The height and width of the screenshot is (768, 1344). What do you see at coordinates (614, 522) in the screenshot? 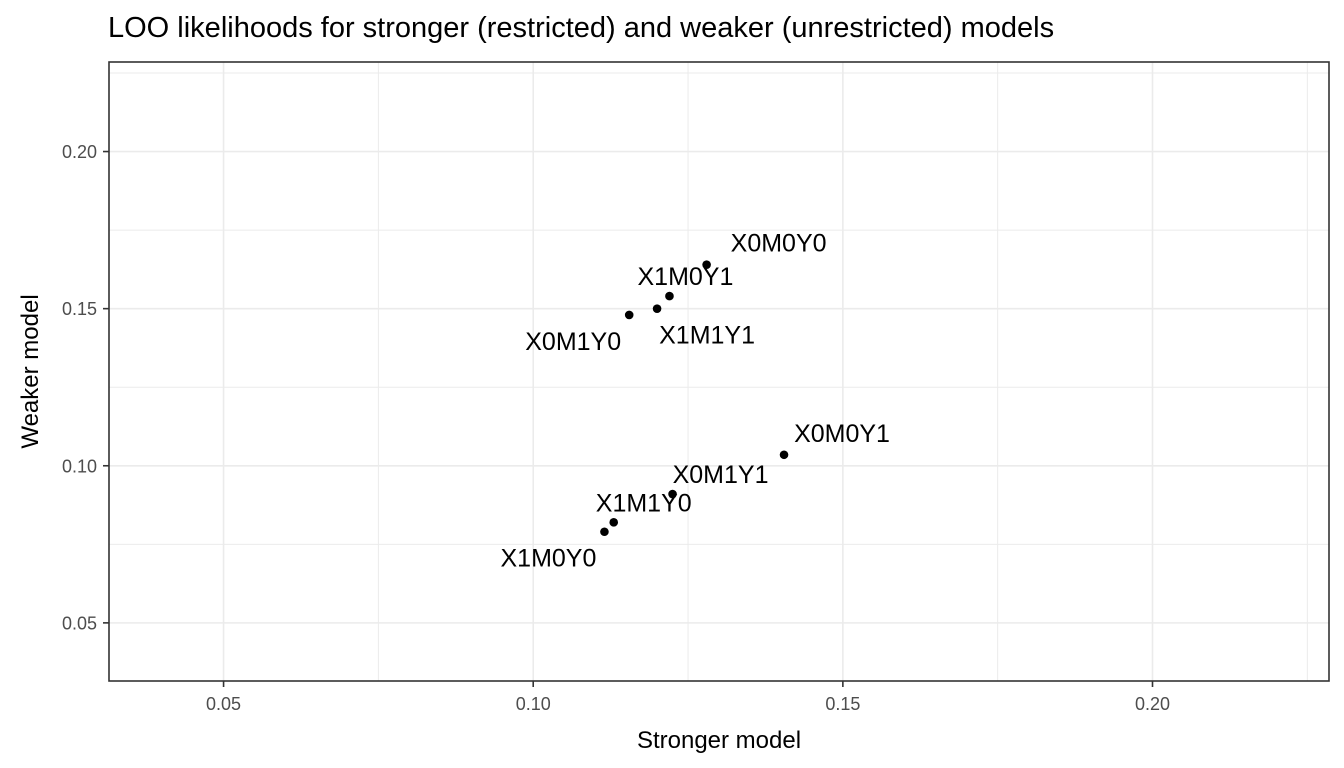
I see `data-point-x1m1y0` at bounding box center [614, 522].